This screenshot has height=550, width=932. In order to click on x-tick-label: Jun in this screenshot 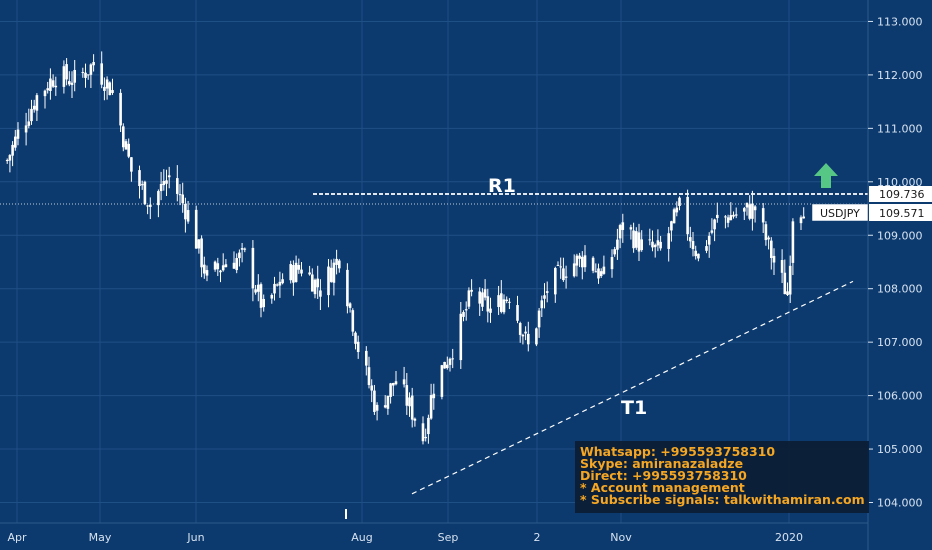, I will do `click(195, 537)`.